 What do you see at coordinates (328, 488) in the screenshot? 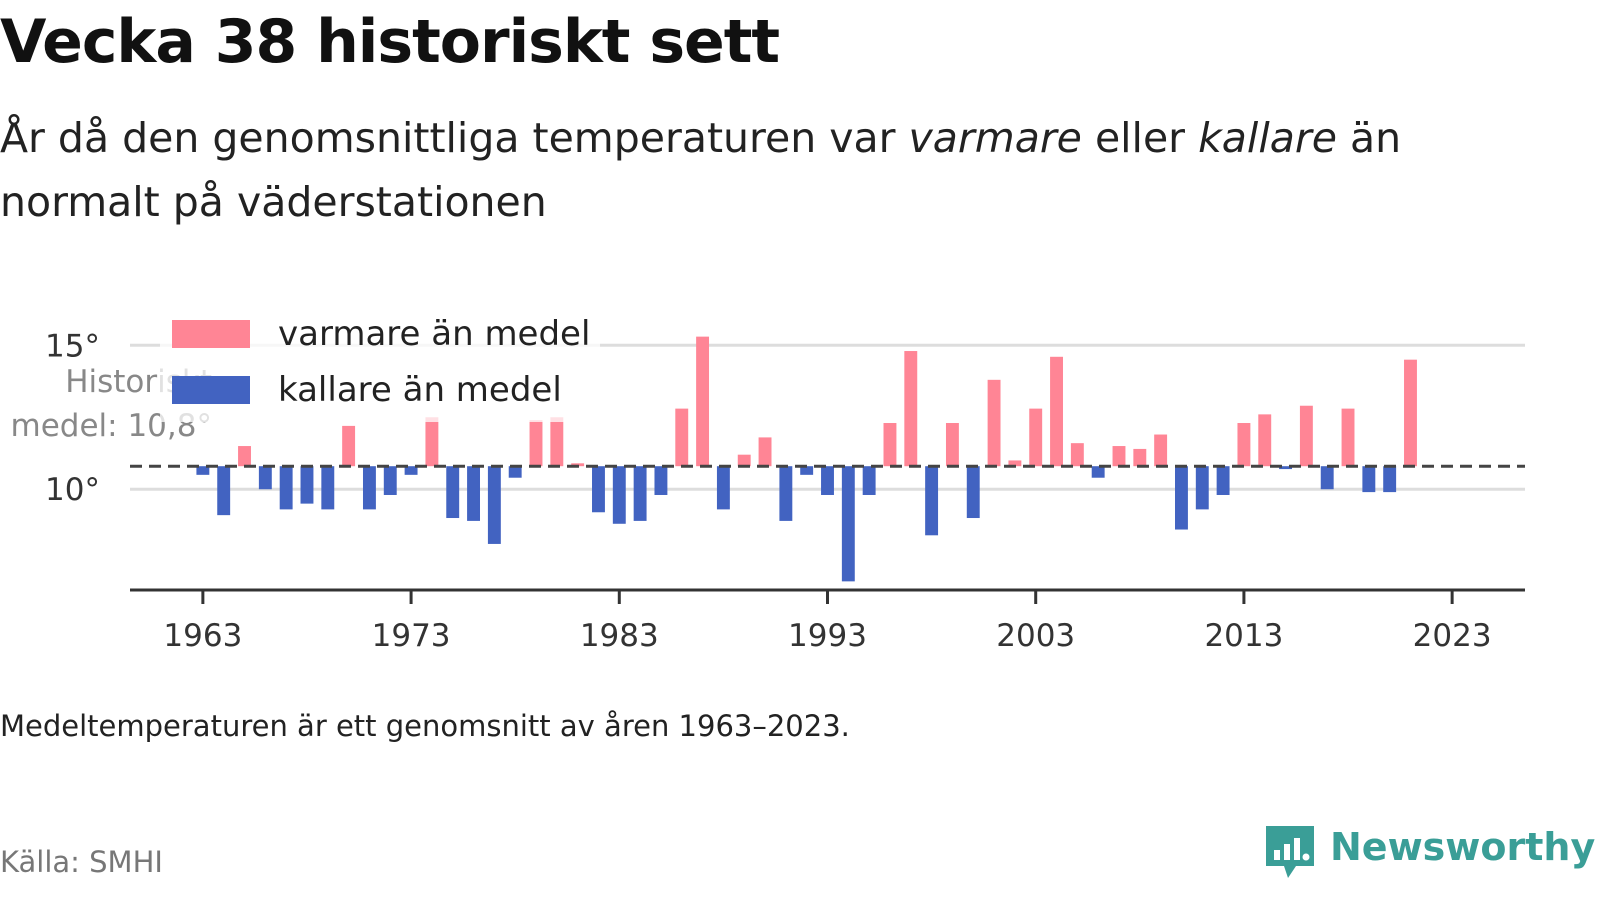
I see `bar-1969` at bounding box center [328, 488].